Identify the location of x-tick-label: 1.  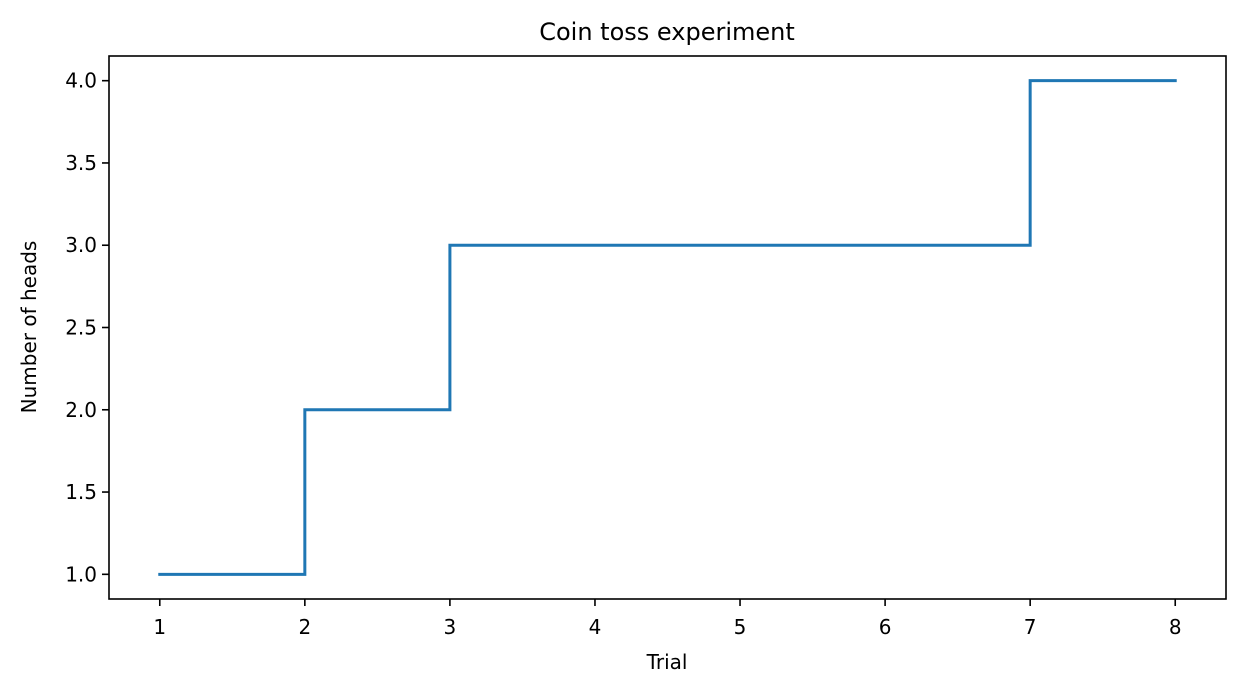
(159, 627).